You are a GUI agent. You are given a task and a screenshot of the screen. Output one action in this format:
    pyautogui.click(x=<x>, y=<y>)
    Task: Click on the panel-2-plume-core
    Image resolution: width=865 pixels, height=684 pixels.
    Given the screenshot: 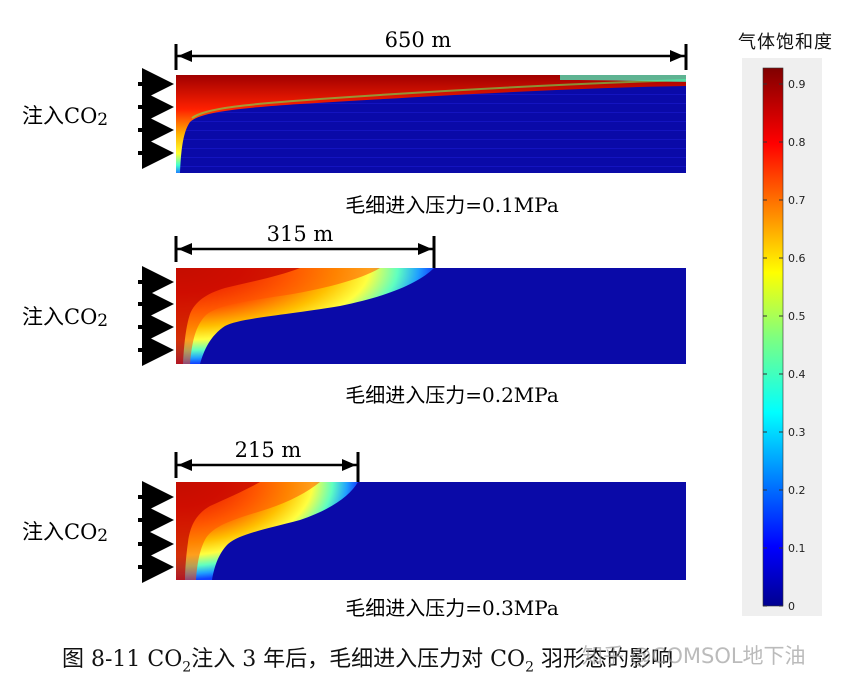 What is the action you would take?
    pyautogui.click(x=278, y=316)
    